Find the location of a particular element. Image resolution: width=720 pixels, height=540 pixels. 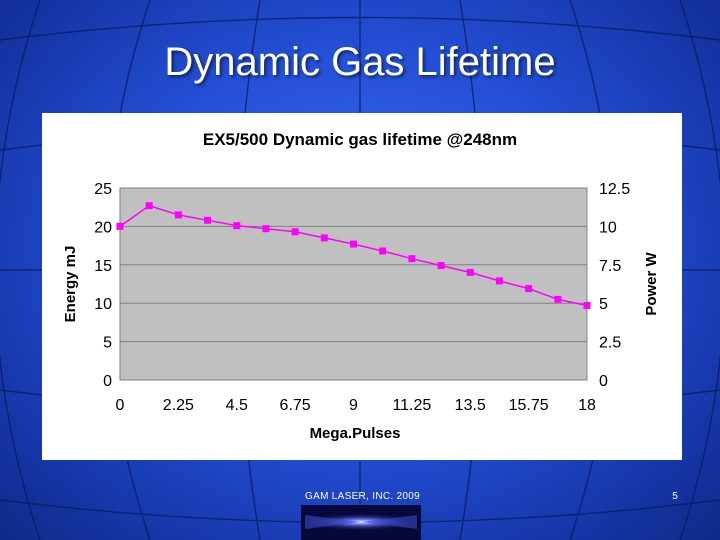

y2-axis-label: Power W is located at coordinates (651, 283).